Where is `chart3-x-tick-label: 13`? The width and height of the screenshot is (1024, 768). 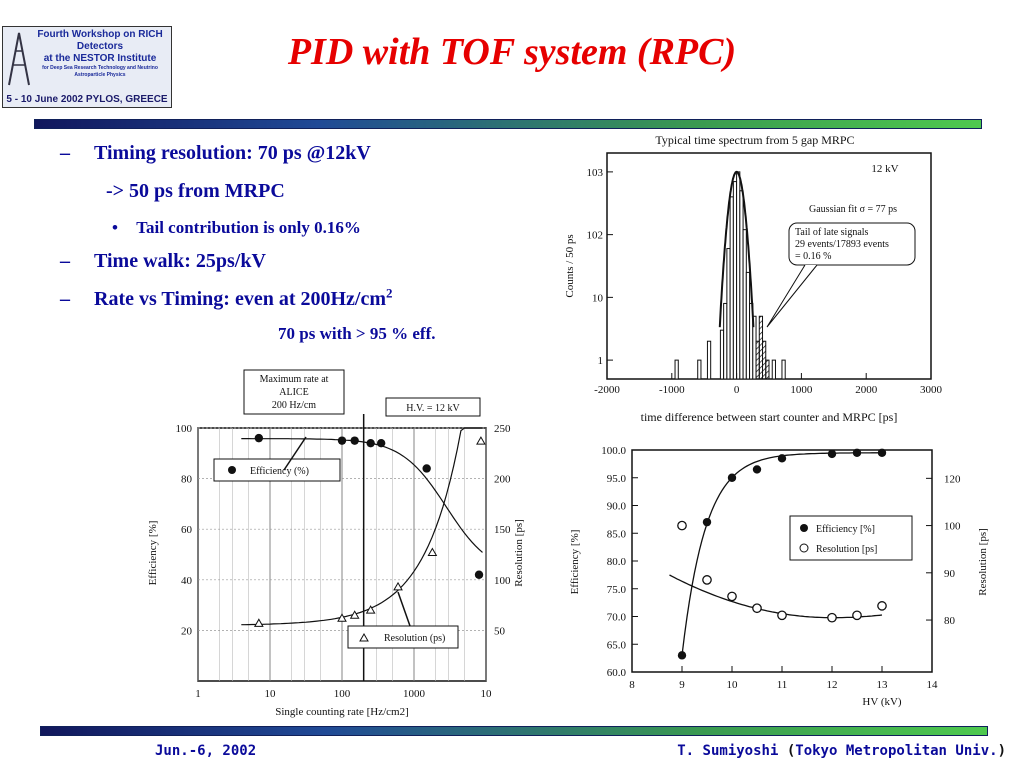
chart3-x-tick-label: 13 is located at coordinates (883, 685).